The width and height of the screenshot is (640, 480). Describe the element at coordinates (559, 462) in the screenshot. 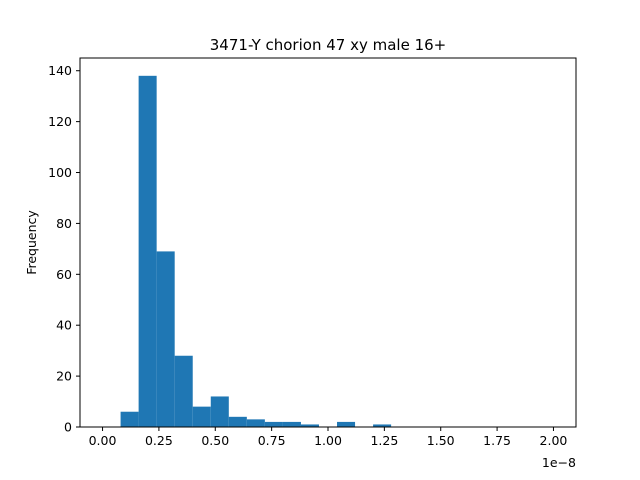

I see `x-axis-offset-label: 1e−8` at that location.